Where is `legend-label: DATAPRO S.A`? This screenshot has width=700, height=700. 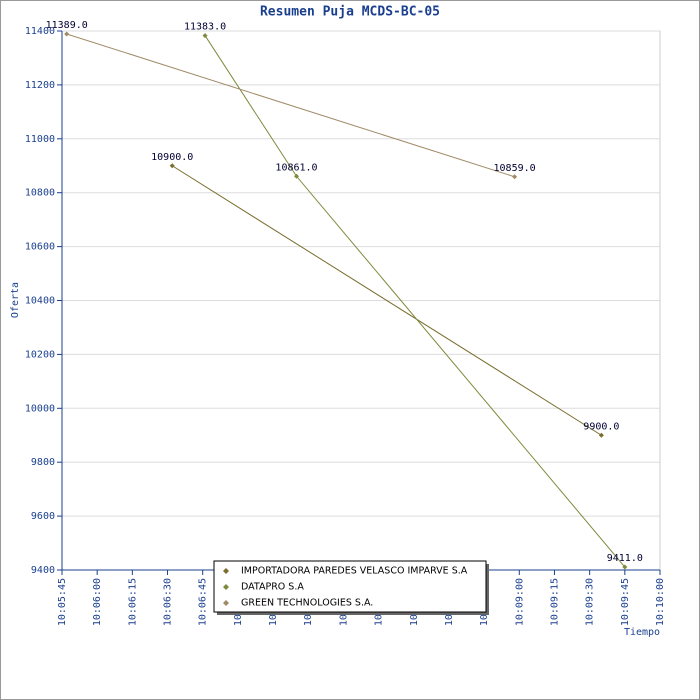 legend-label: DATAPRO S.A is located at coordinates (272, 587).